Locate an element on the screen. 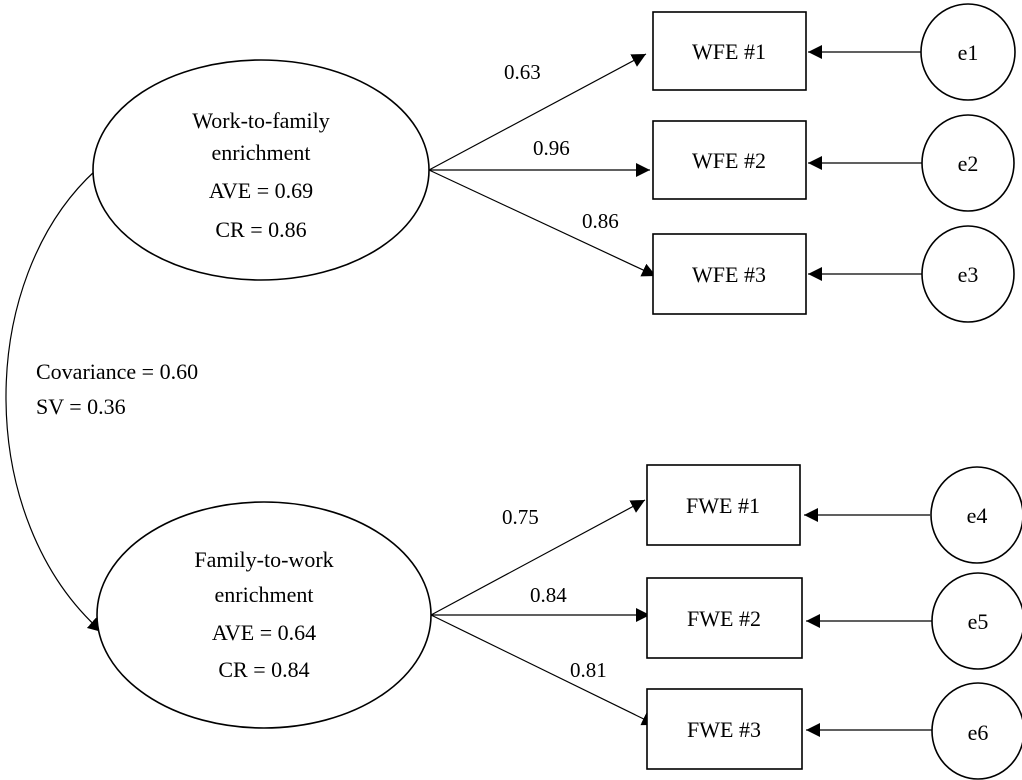 The image size is (1022, 780). indicator-label-wfe2: WFE #2 is located at coordinates (729, 160).